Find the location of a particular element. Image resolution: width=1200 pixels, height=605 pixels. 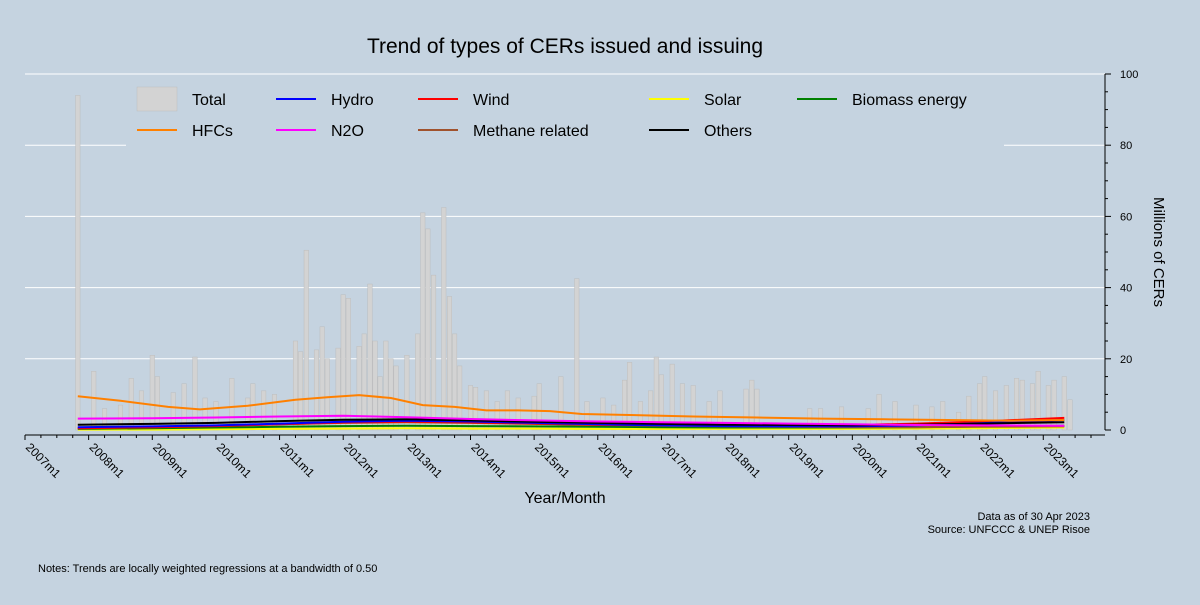

x-tick-label: 2015m1 is located at coordinates (552, 460).